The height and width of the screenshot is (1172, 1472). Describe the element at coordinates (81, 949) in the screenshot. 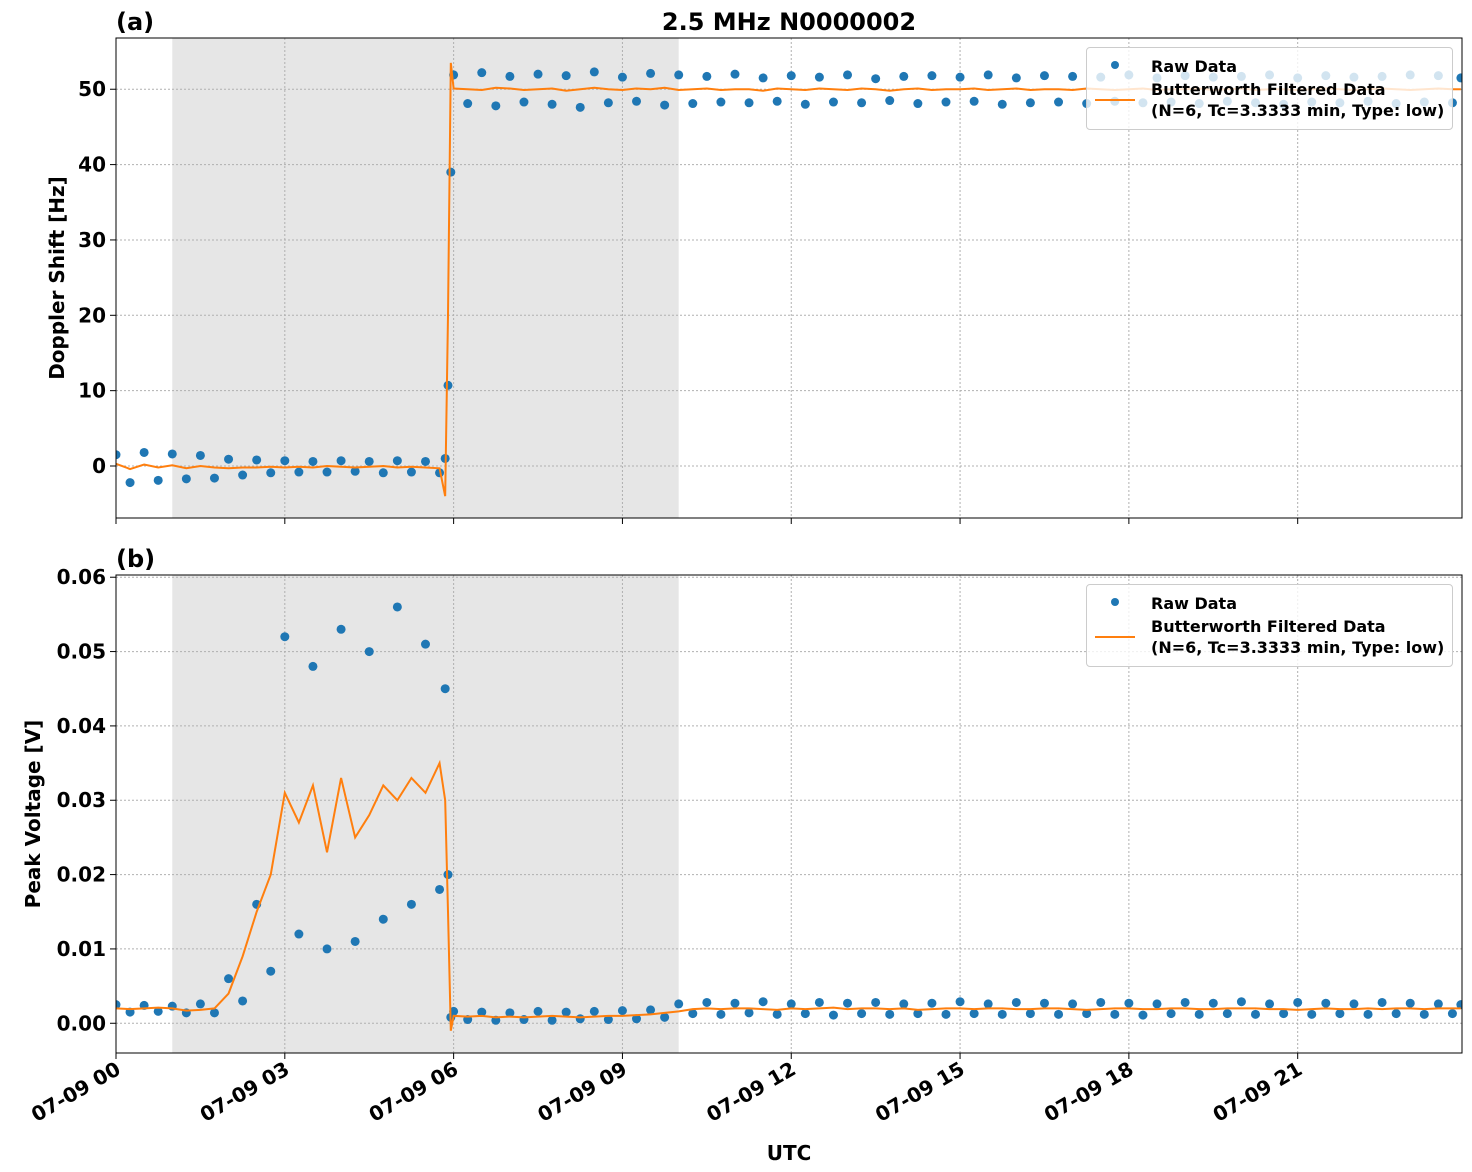

I see `y-tick-label: 0.01` at that location.